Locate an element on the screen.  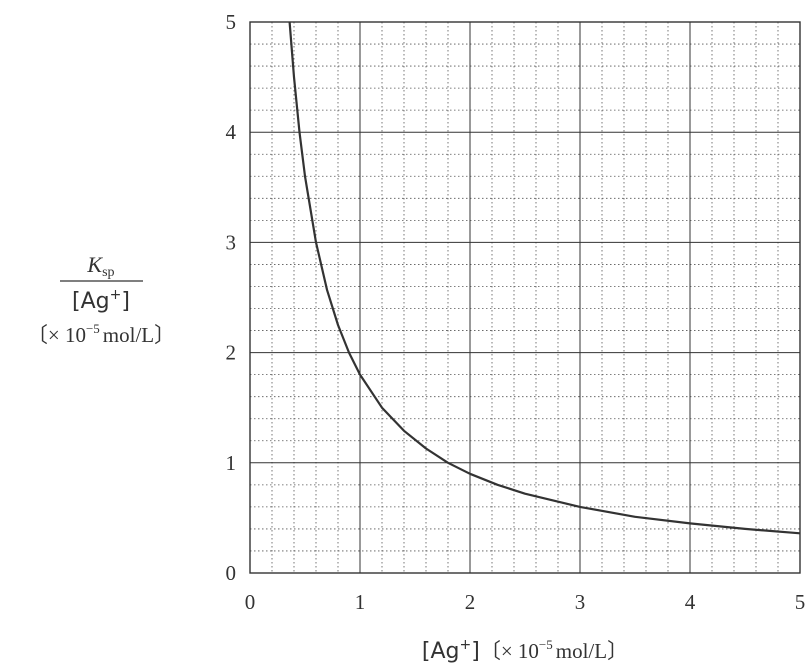
xlabel-charge: + is located at coordinates (466, 645).